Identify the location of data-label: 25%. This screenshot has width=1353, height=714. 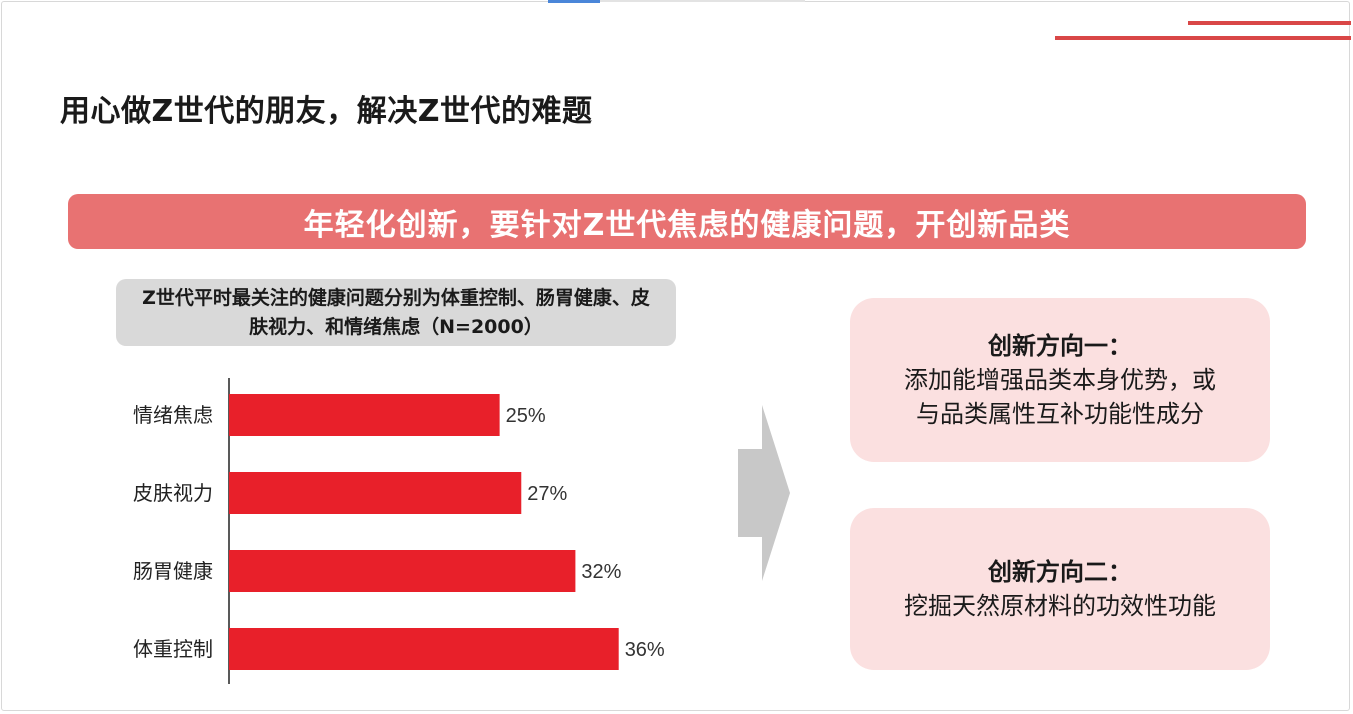
(526, 416).